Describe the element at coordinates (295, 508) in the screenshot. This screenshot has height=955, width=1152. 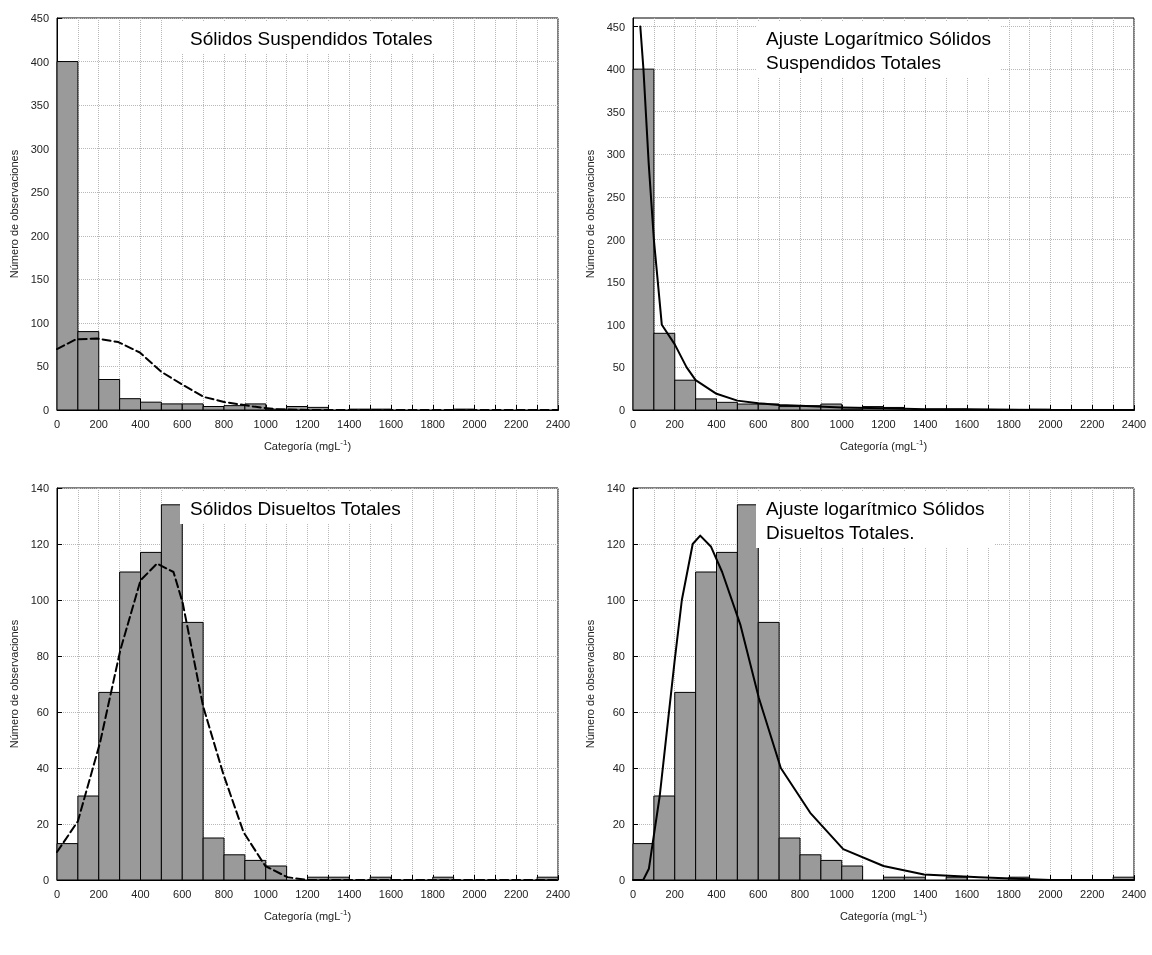
I see `text: Sólidos Disueltos Totales` at that location.